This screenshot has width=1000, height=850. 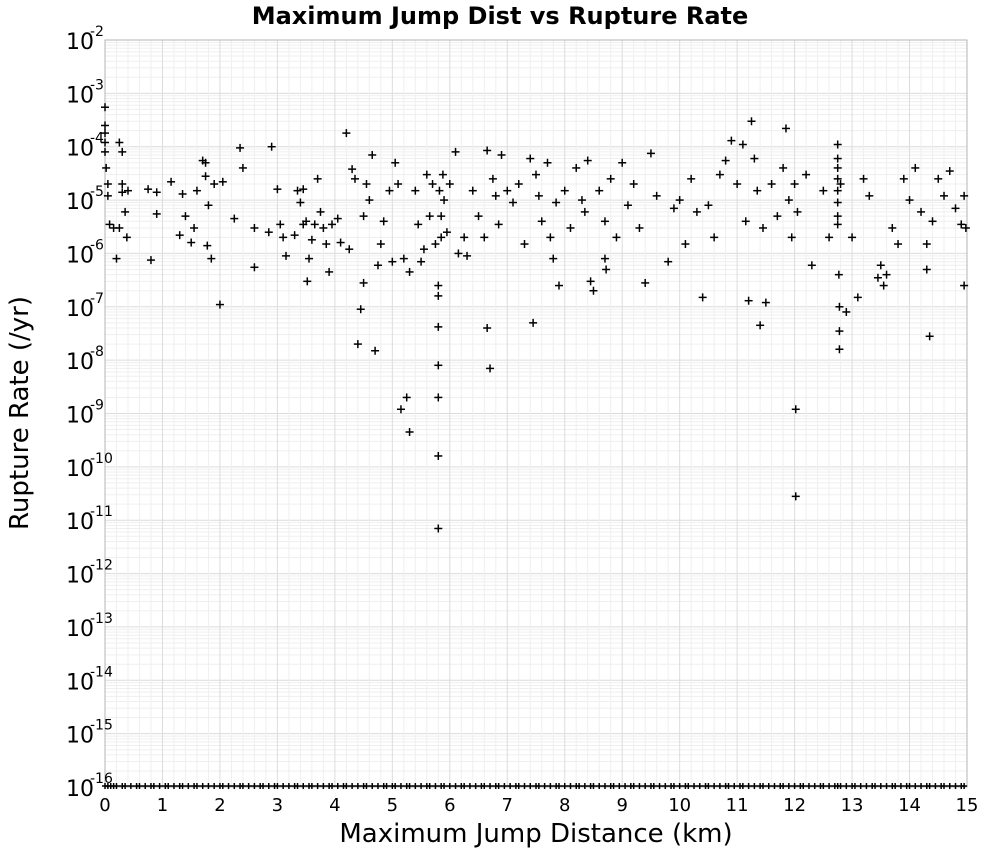 I want to click on x-tick-label: 15, so click(x=967, y=805).